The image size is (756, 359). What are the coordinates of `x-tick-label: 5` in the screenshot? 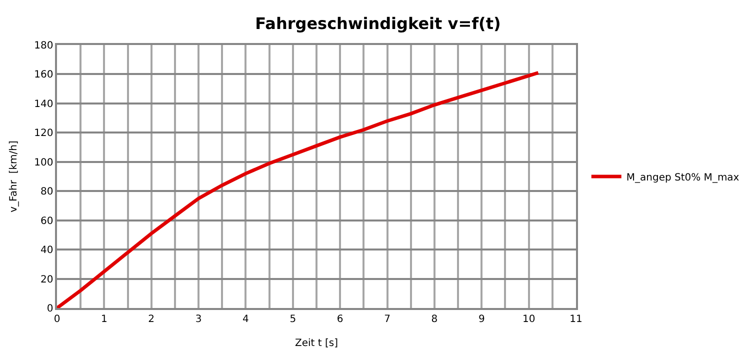 It's located at (293, 319).